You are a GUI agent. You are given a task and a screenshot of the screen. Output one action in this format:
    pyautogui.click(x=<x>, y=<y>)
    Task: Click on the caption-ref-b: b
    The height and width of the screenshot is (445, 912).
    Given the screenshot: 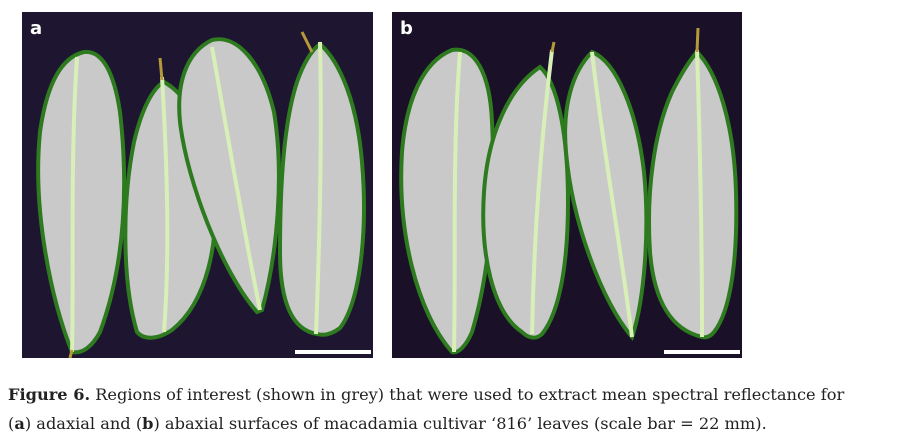 What is the action you would take?
    pyautogui.click(x=148, y=423)
    